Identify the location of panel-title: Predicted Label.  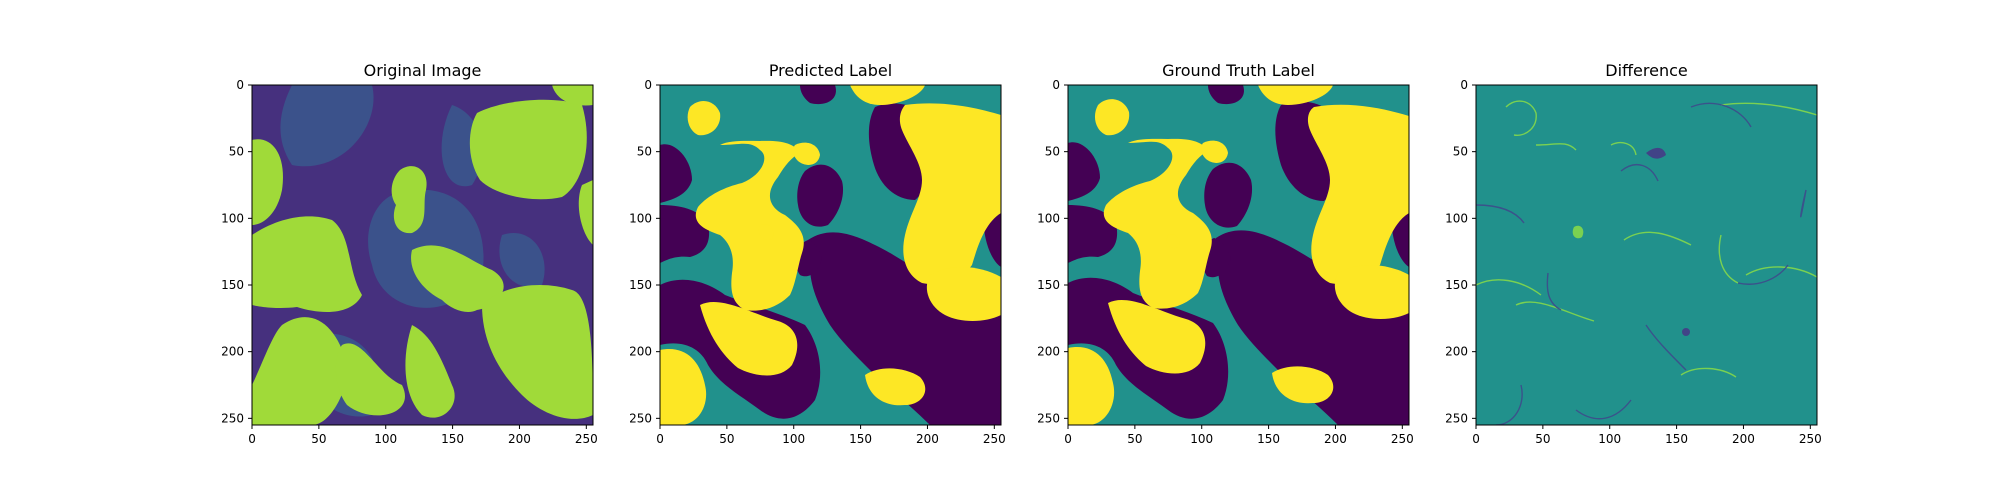
(830, 70).